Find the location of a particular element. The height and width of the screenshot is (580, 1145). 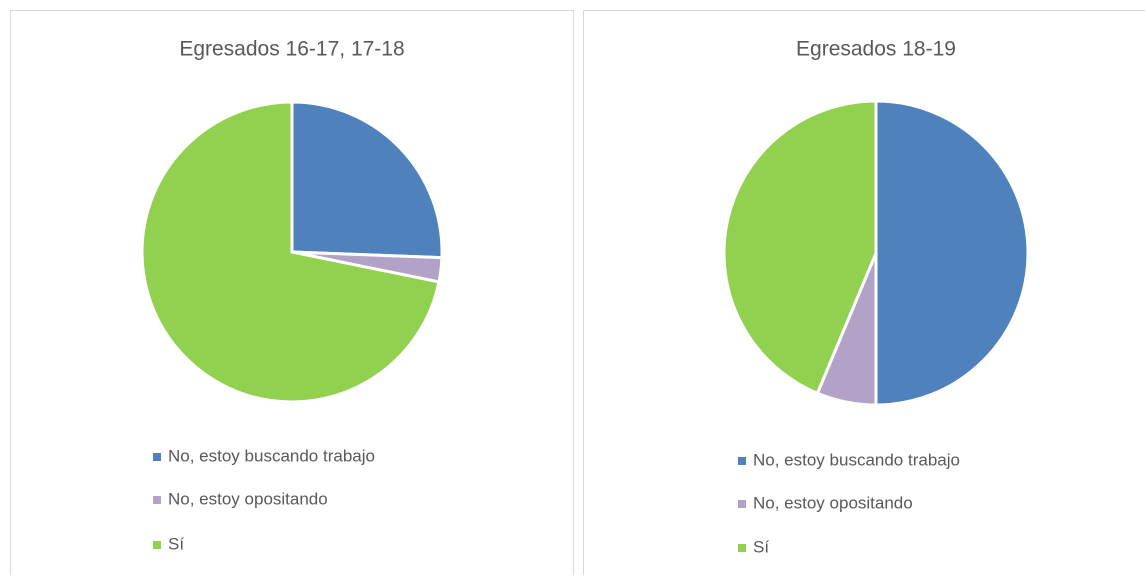

chart-title: Egresados 18-19 is located at coordinates (876, 49).